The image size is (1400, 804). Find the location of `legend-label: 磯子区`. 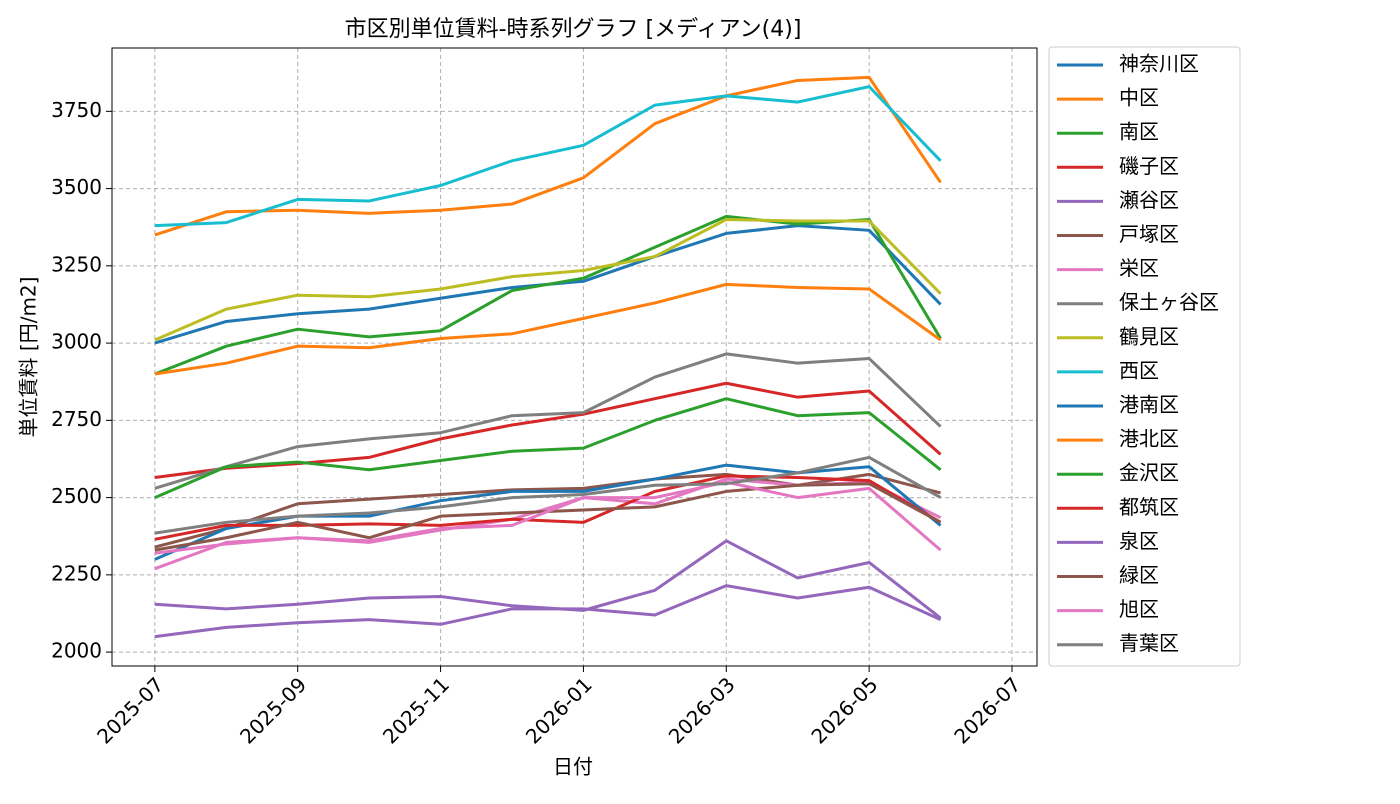

legend-label: 磯子区 is located at coordinates (1149, 166).